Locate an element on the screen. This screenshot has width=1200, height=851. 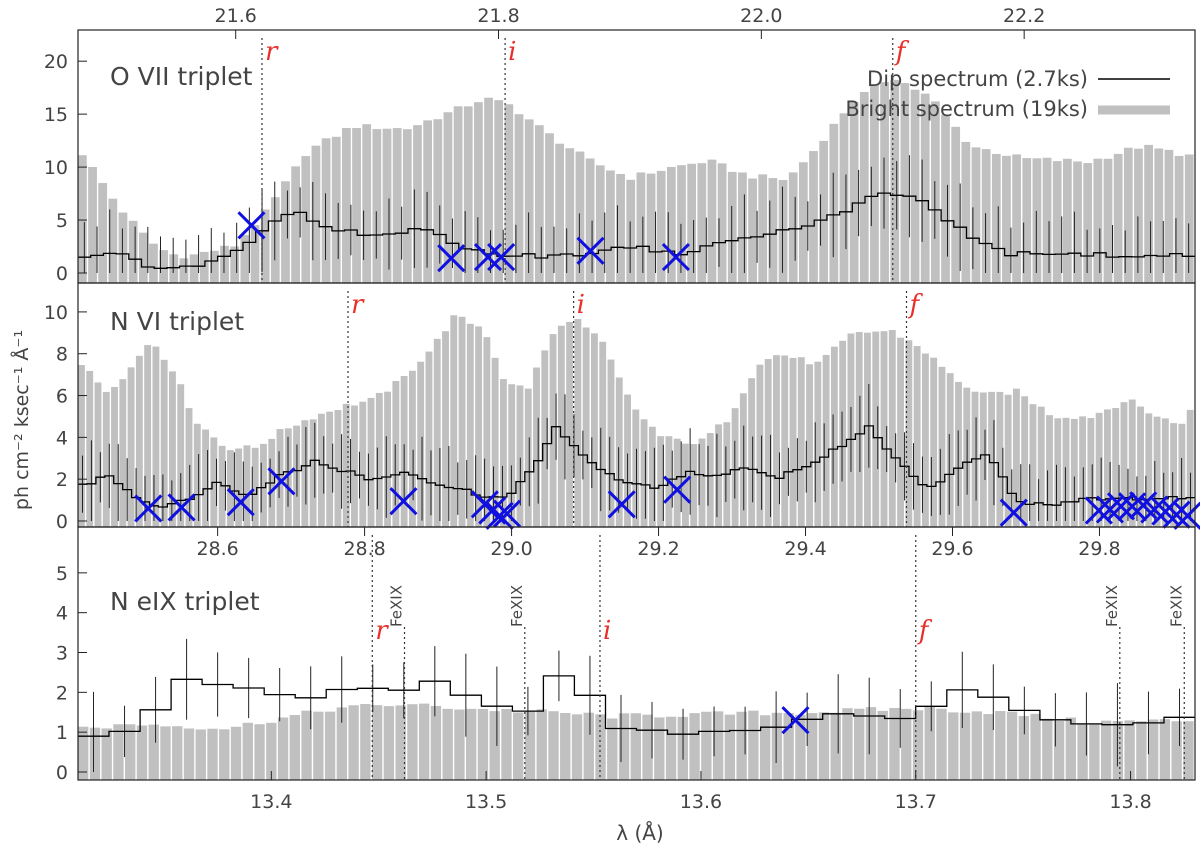
cross-markers is located at coordinates (463, 242).